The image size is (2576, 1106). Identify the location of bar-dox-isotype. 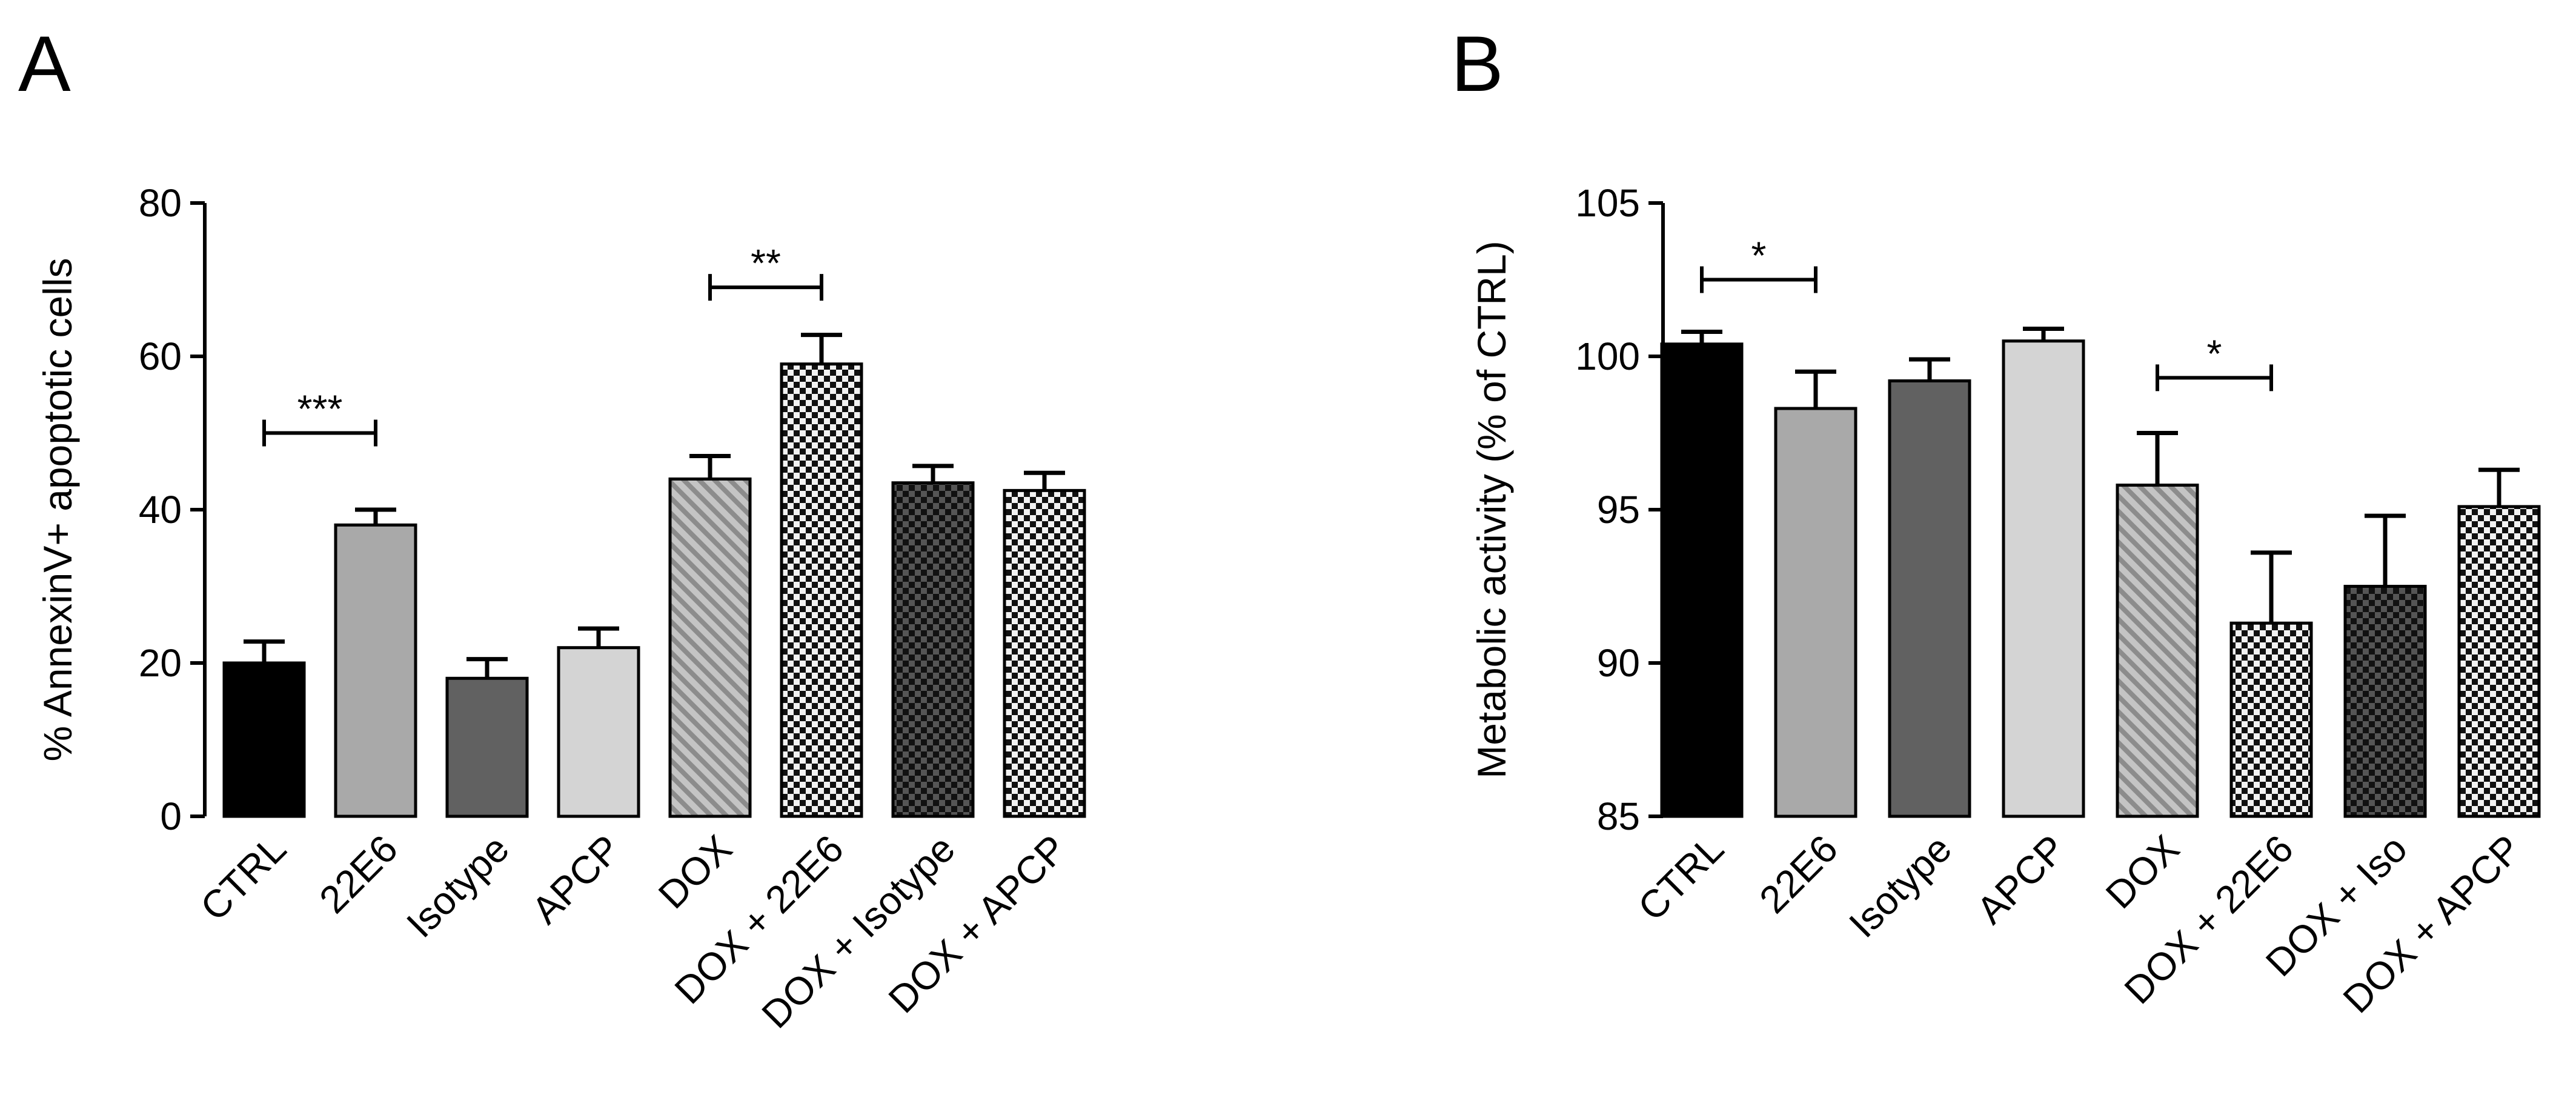
(933, 649).